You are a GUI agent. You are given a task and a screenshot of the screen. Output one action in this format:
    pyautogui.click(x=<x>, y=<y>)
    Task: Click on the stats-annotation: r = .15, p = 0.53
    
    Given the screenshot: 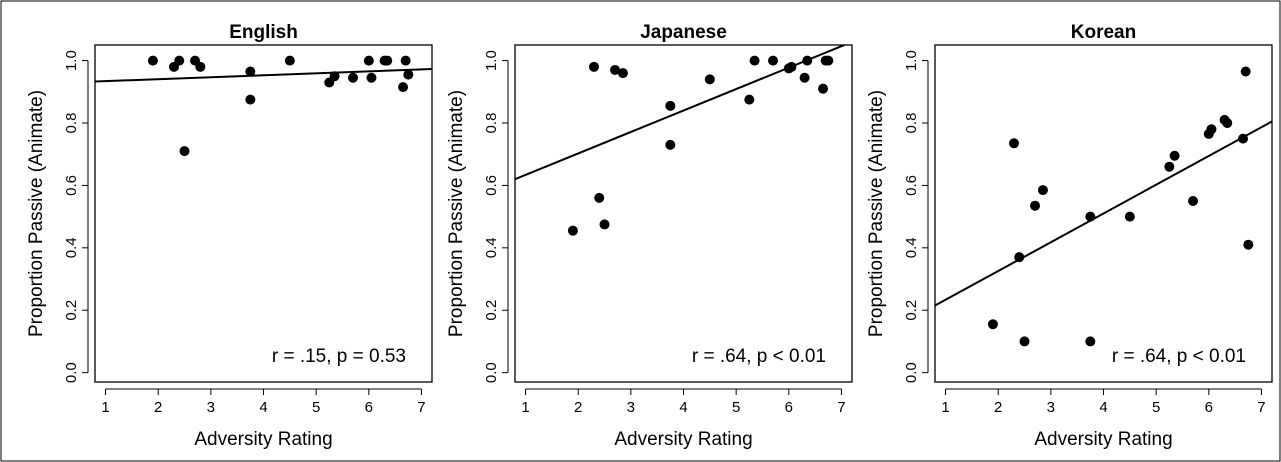 What is the action you would take?
    pyautogui.click(x=339, y=356)
    